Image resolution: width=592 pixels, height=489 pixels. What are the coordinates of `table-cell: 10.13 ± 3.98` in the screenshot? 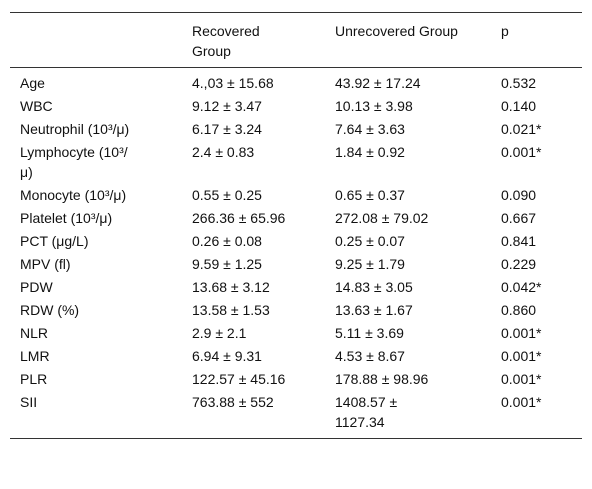 It's located at (418, 105).